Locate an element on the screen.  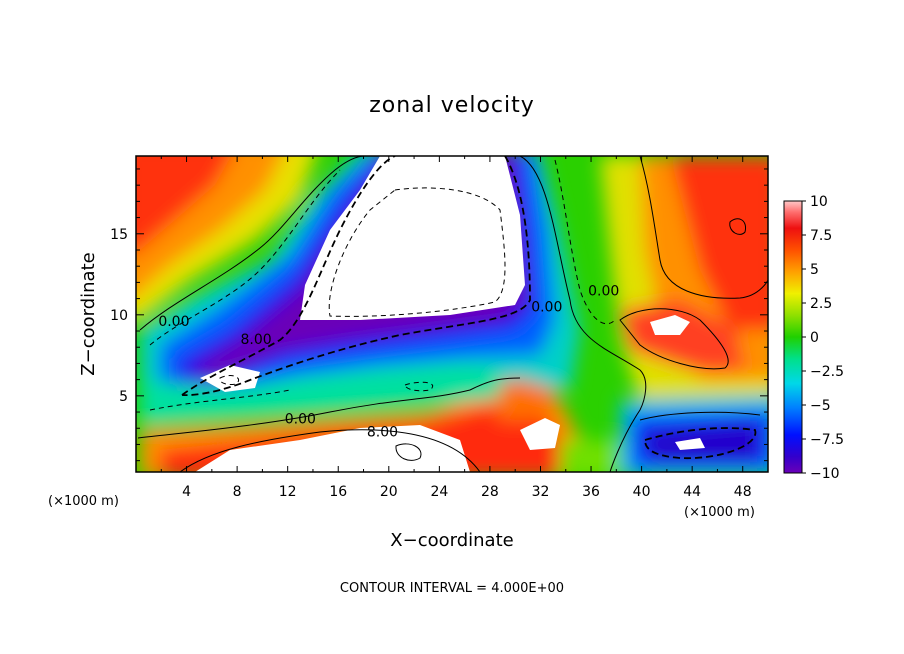
colorbar-tick-label: 0 is located at coordinates (814, 338).